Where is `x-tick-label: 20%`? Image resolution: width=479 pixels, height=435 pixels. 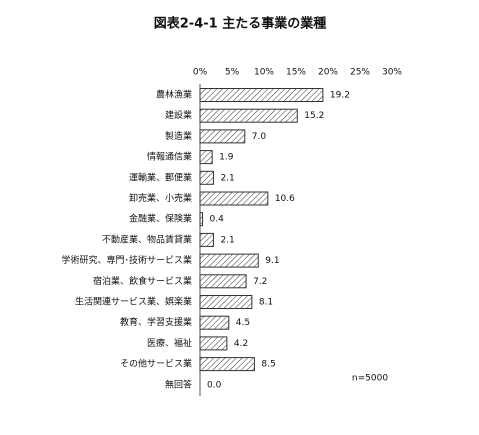 x-tick-label: 20% is located at coordinates (328, 73).